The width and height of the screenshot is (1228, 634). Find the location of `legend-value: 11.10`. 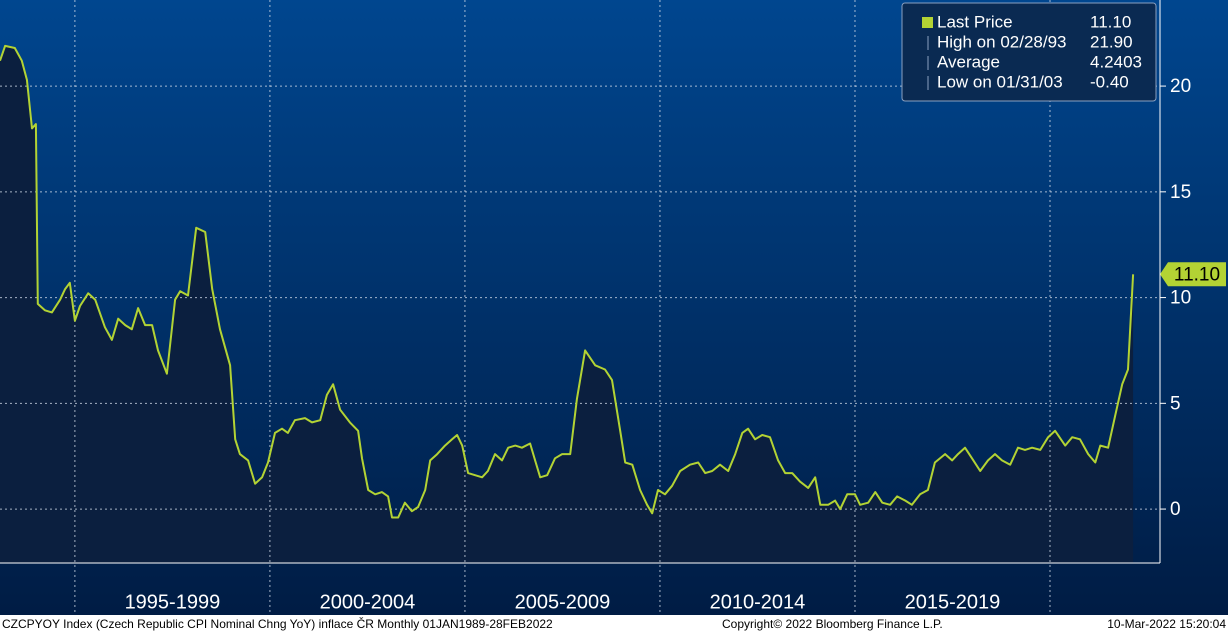

legend-value: 11.10 is located at coordinates (1110, 21).